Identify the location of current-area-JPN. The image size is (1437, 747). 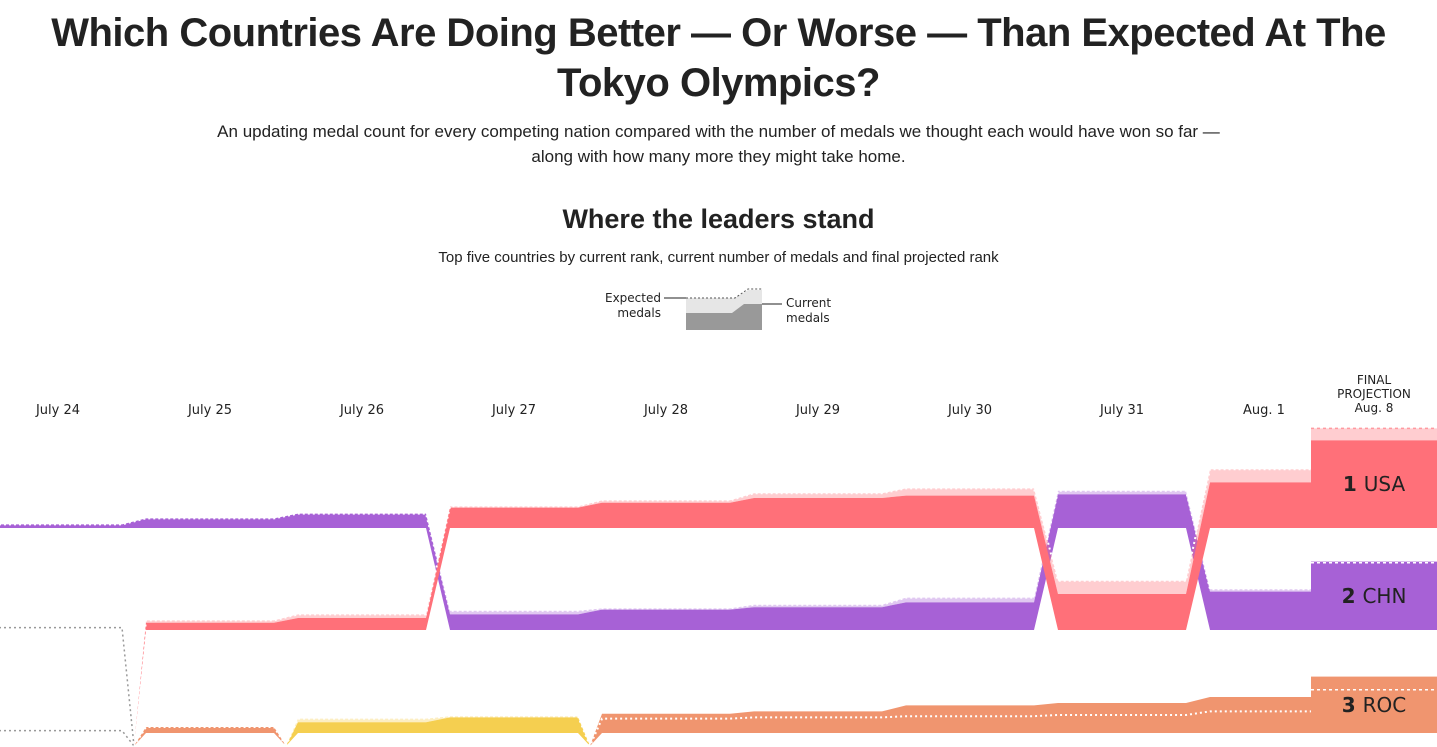
(438, 731).